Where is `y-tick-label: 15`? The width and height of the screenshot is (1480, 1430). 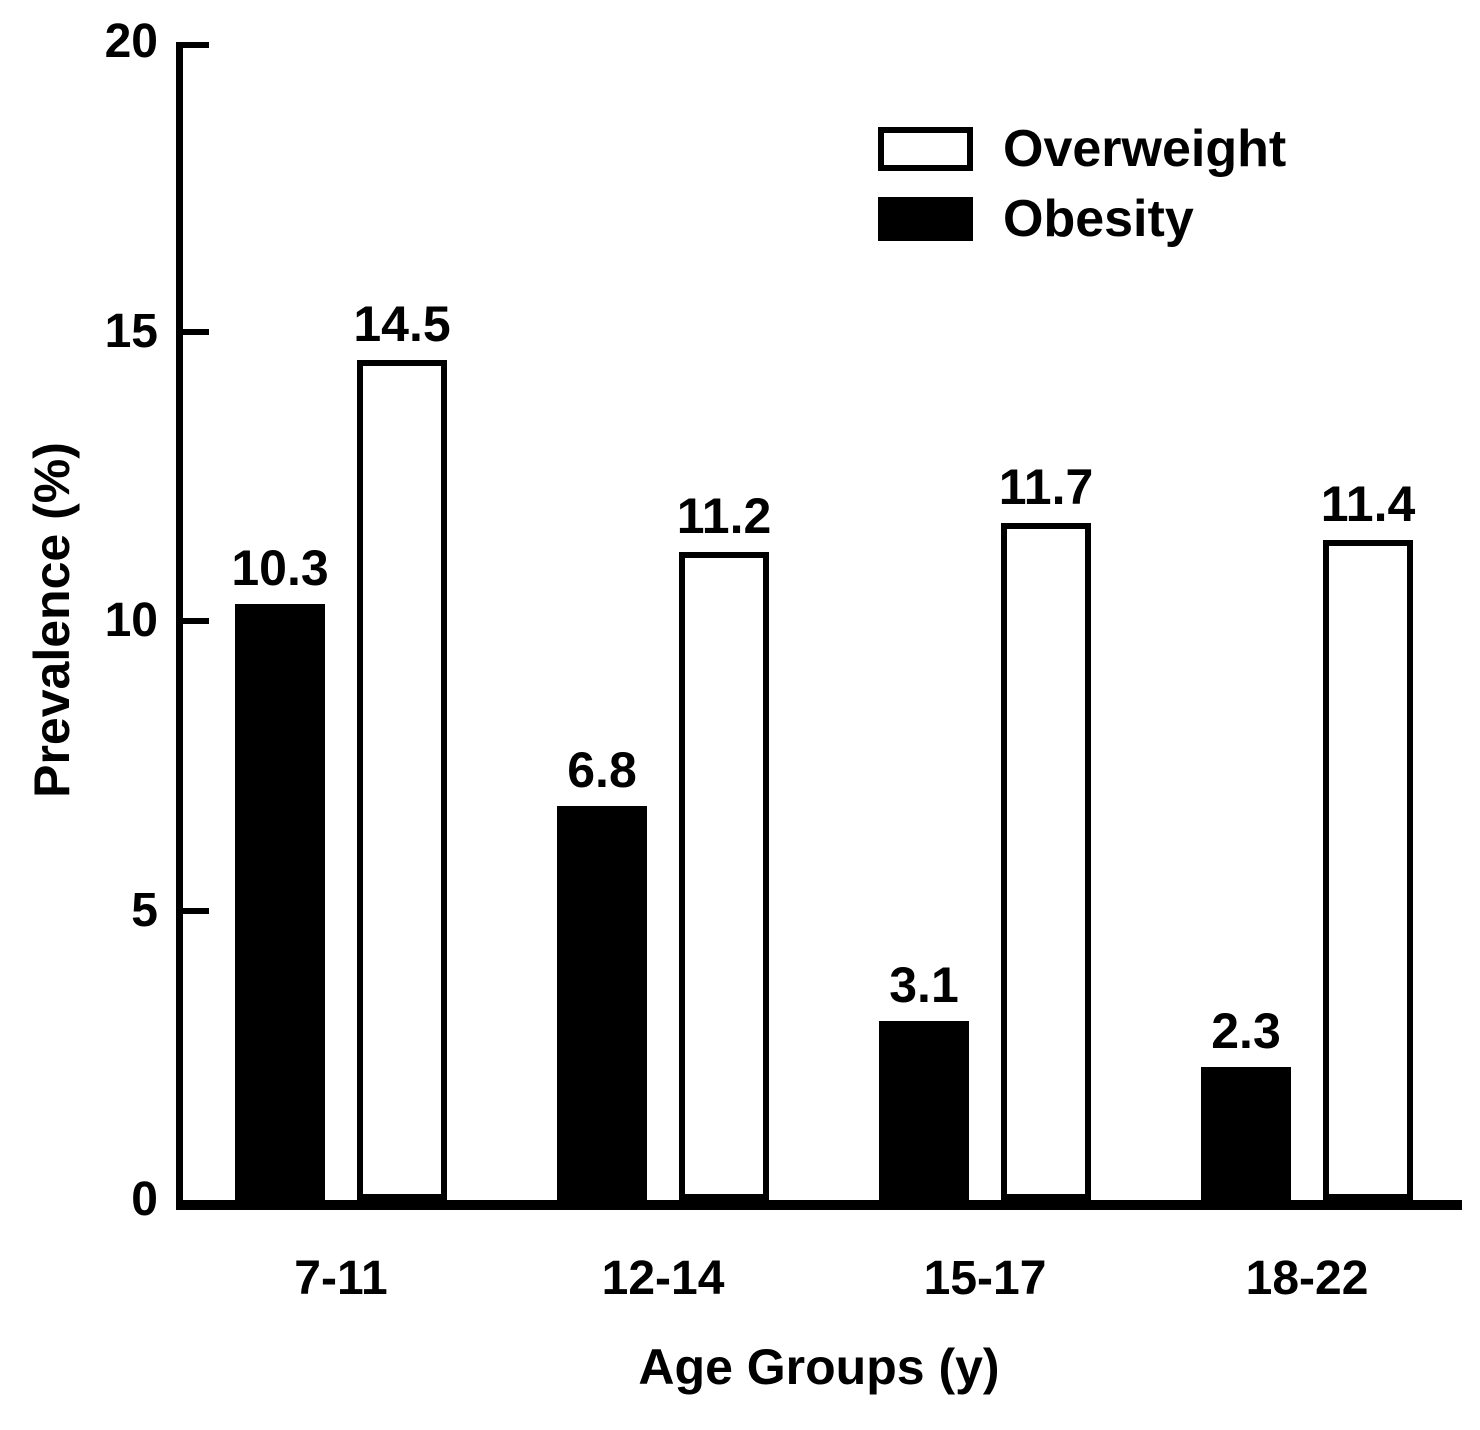
y-tick-label: 15 is located at coordinates (131, 331).